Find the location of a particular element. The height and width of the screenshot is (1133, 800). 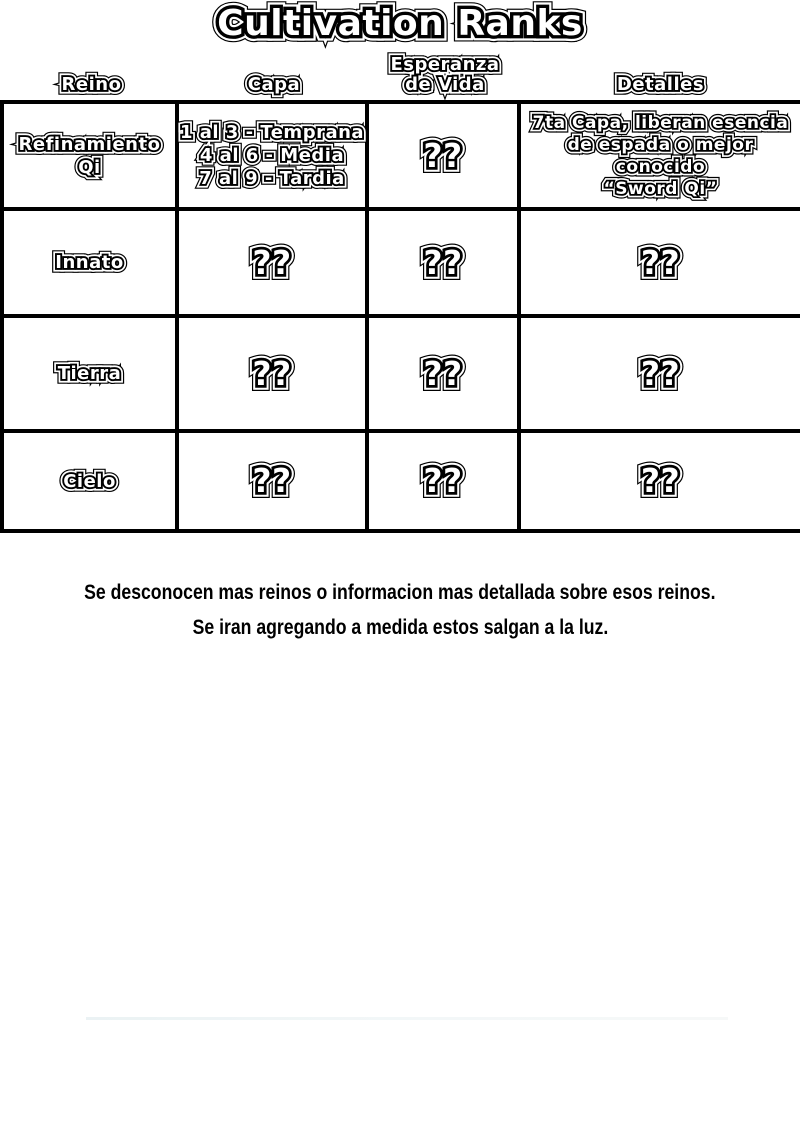

reino-label: Cielo is located at coordinates (89, 481).